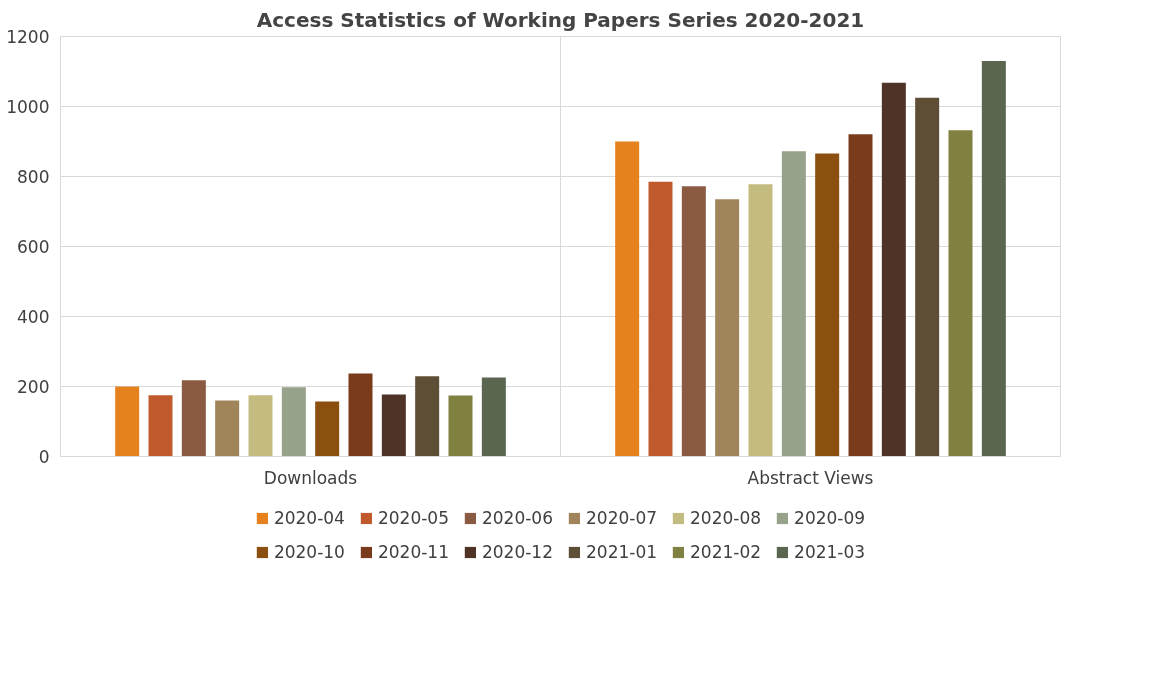 The width and height of the screenshot is (1150, 686). What do you see at coordinates (517, 552) in the screenshot?
I see `legend-label: 2020-12` at bounding box center [517, 552].